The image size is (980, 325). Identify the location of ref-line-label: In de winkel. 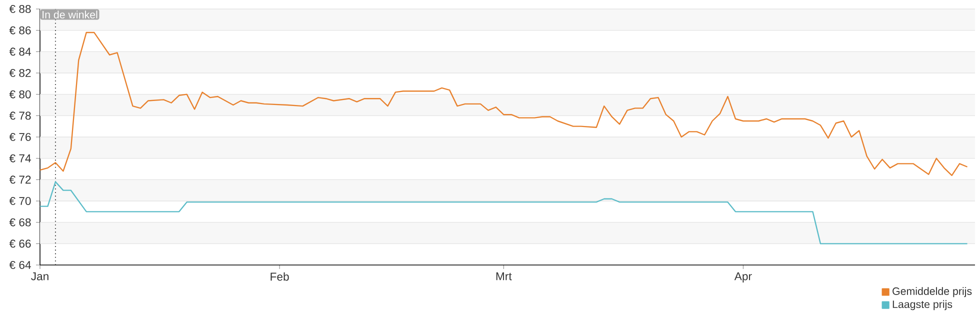
(70, 14).